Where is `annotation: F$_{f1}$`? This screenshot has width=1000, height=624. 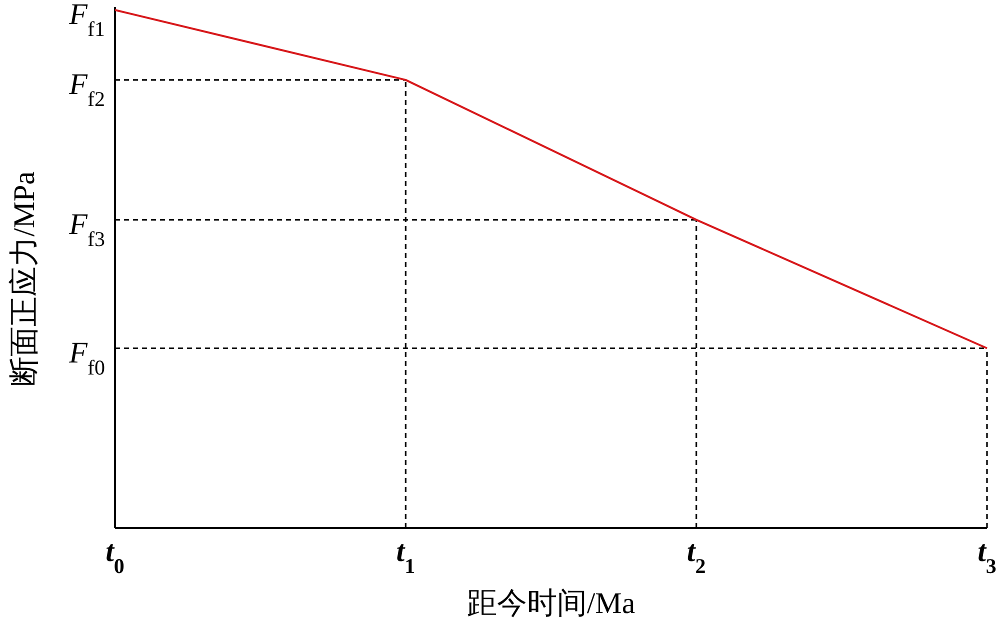
annotation: F$_{f1}$ is located at coordinates (86, 20).